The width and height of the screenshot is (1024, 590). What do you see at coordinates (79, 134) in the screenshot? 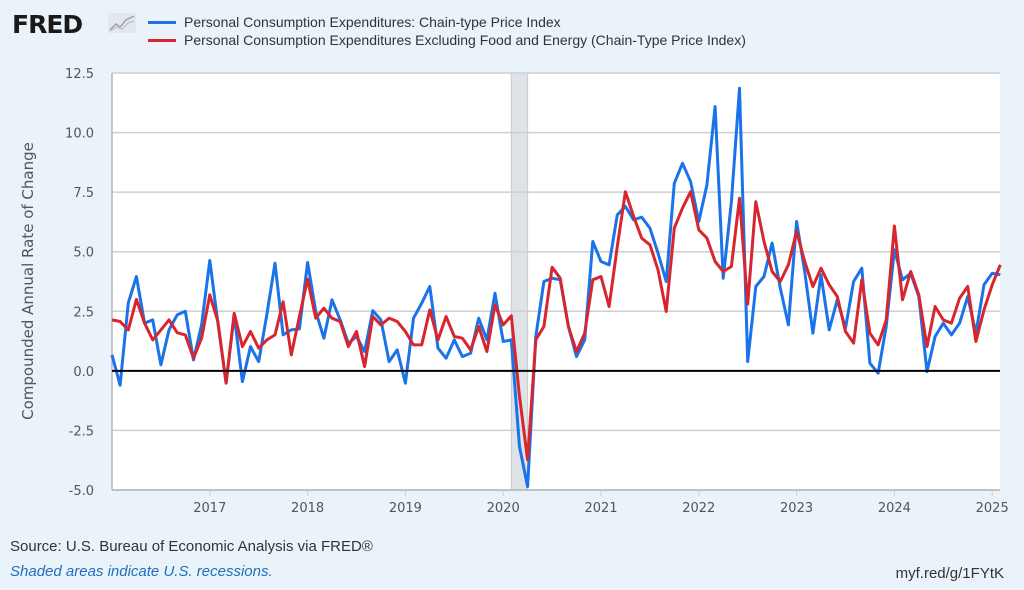
I see `y-tick-label: 10.0` at bounding box center [79, 134].